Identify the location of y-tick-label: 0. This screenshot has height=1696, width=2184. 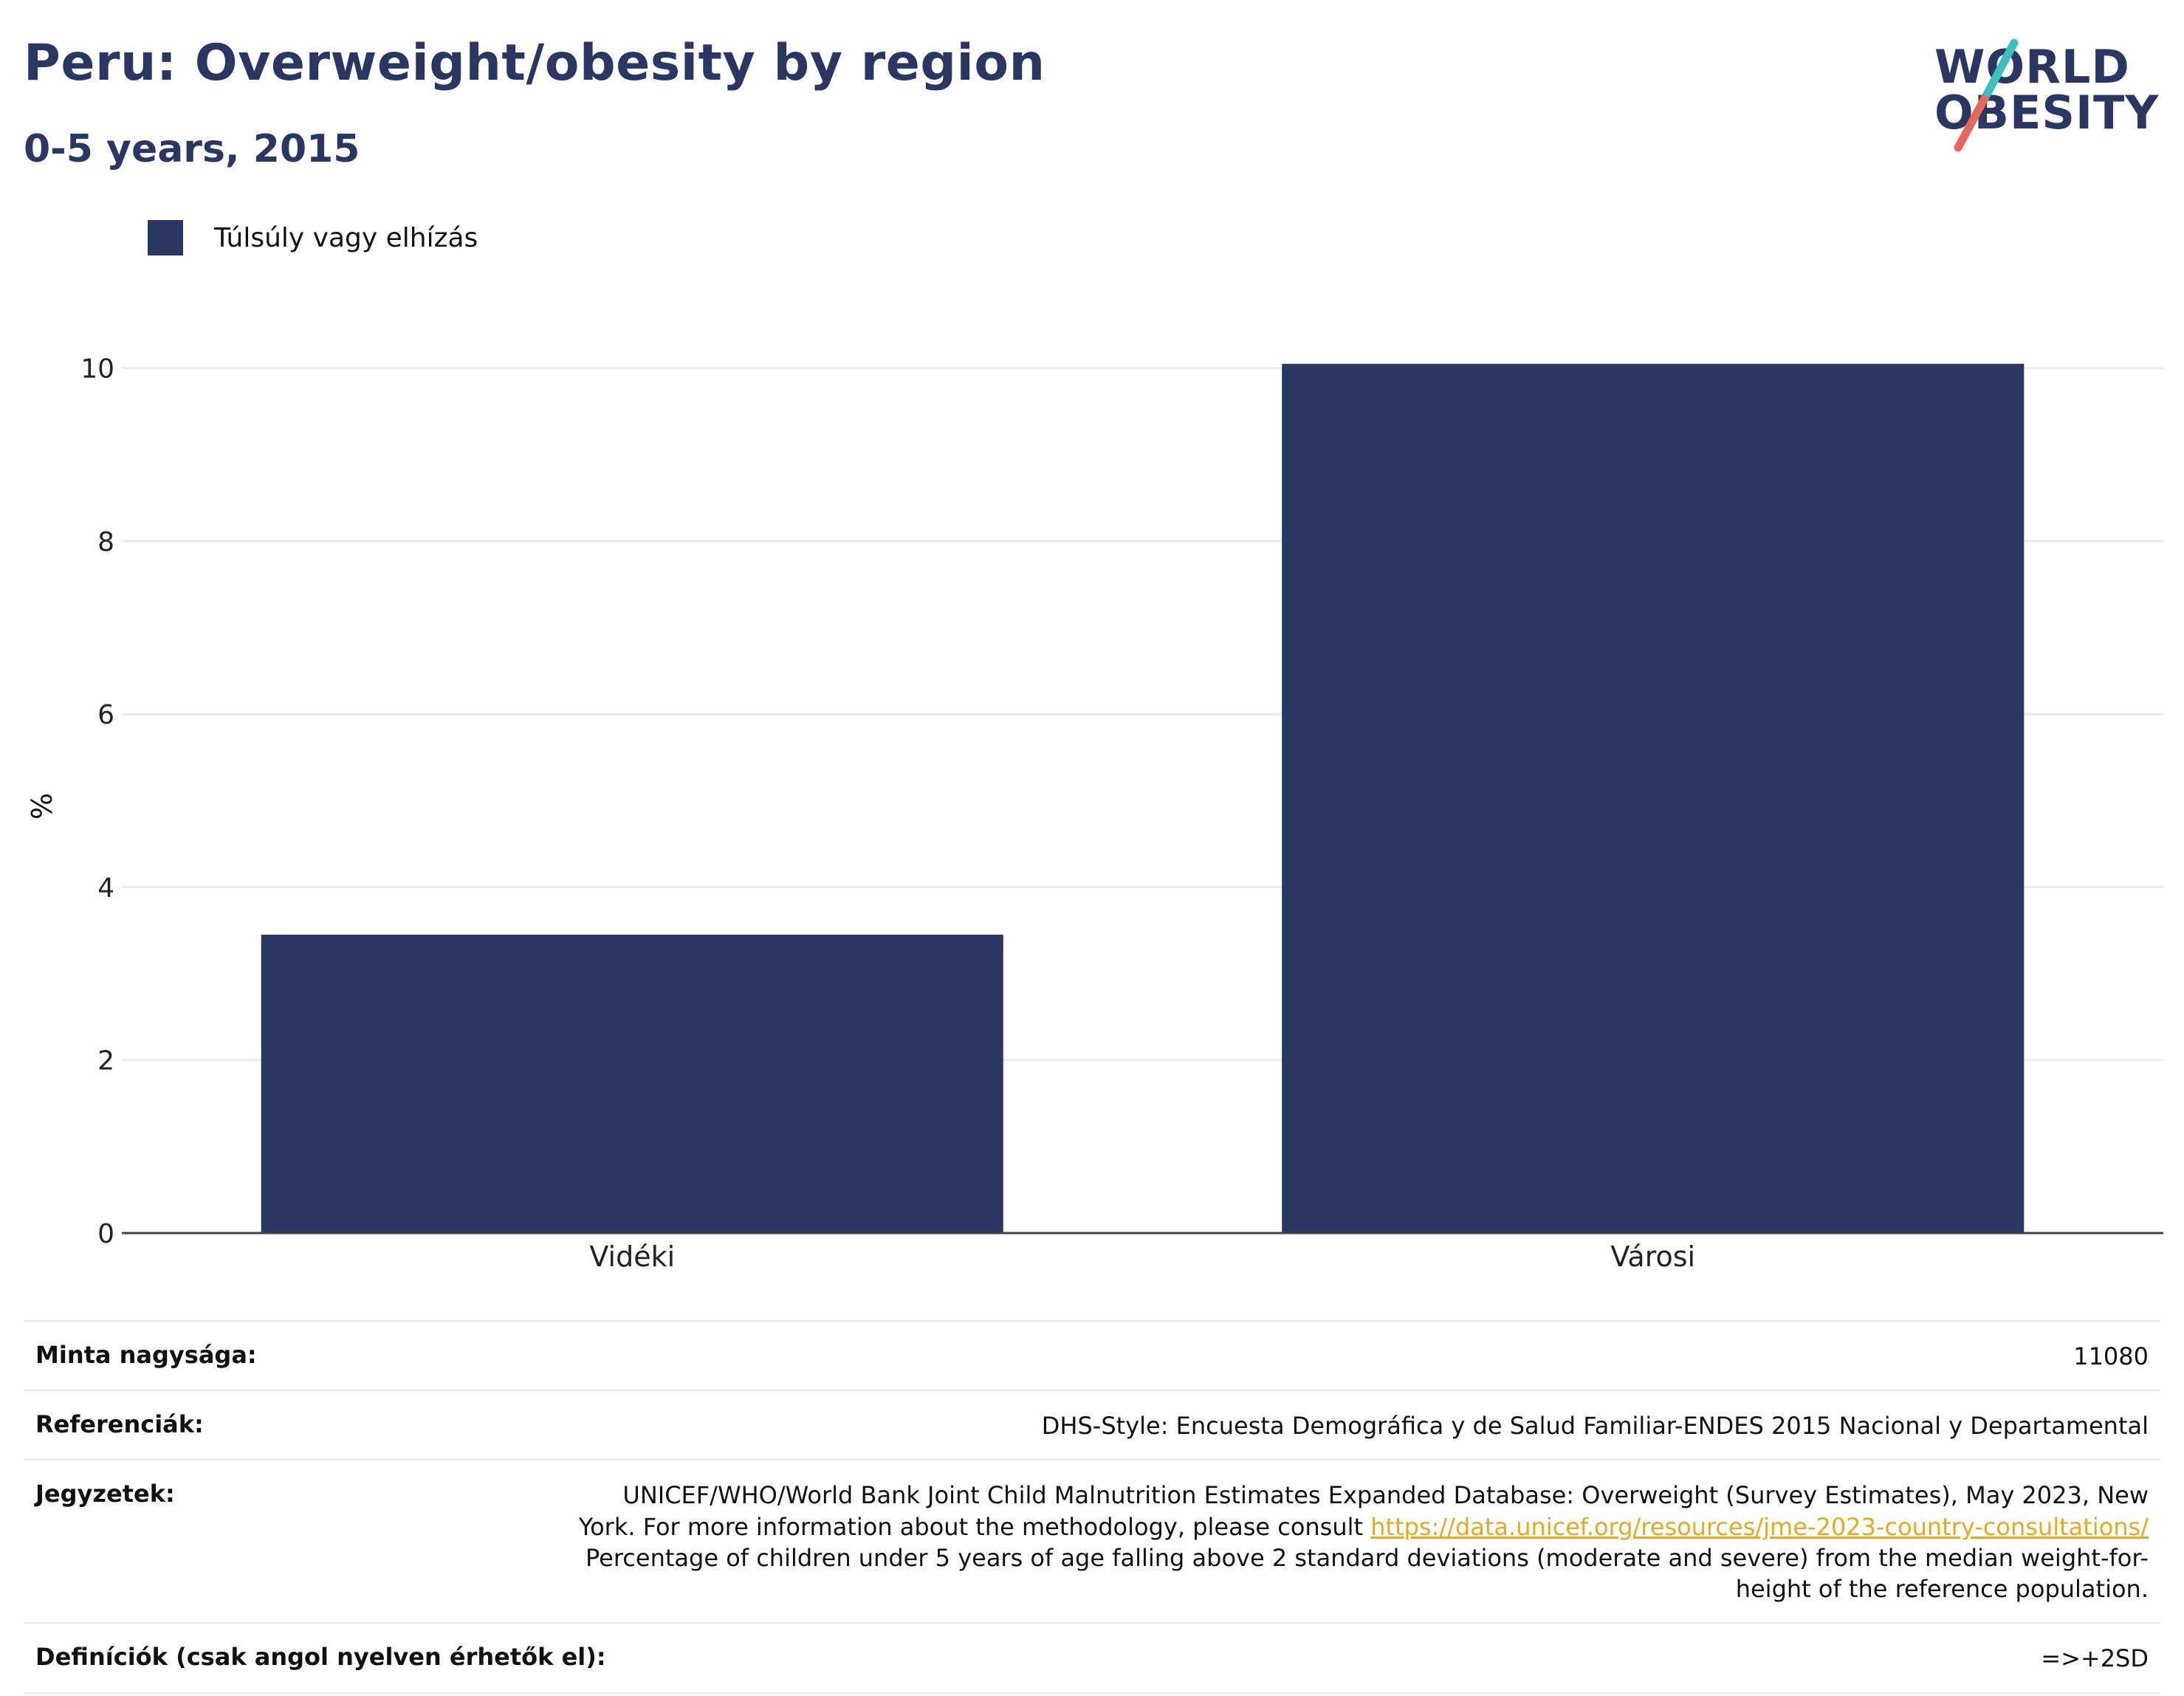
(105, 1234).